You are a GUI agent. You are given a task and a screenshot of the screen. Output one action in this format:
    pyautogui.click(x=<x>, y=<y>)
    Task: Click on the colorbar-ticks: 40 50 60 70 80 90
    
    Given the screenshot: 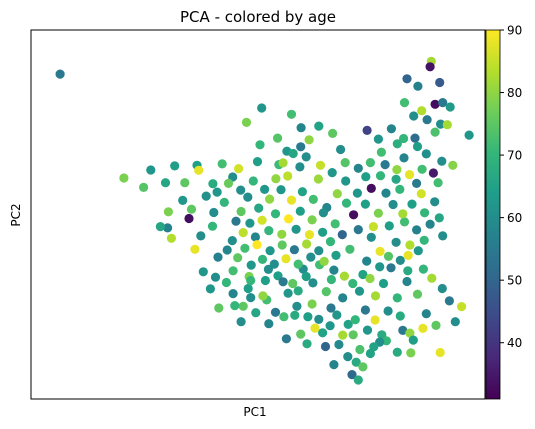 What is the action you would take?
    pyautogui.click(x=511, y=187)
    